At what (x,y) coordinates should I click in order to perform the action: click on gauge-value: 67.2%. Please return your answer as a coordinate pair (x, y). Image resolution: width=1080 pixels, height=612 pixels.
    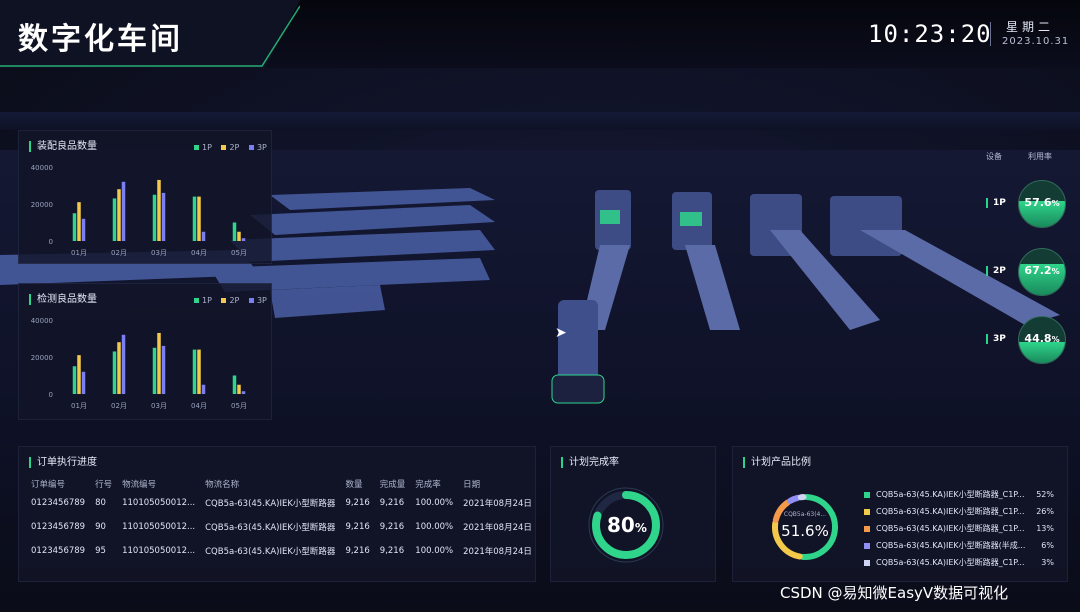
    Looking at the image, I should click on (1042, 270).